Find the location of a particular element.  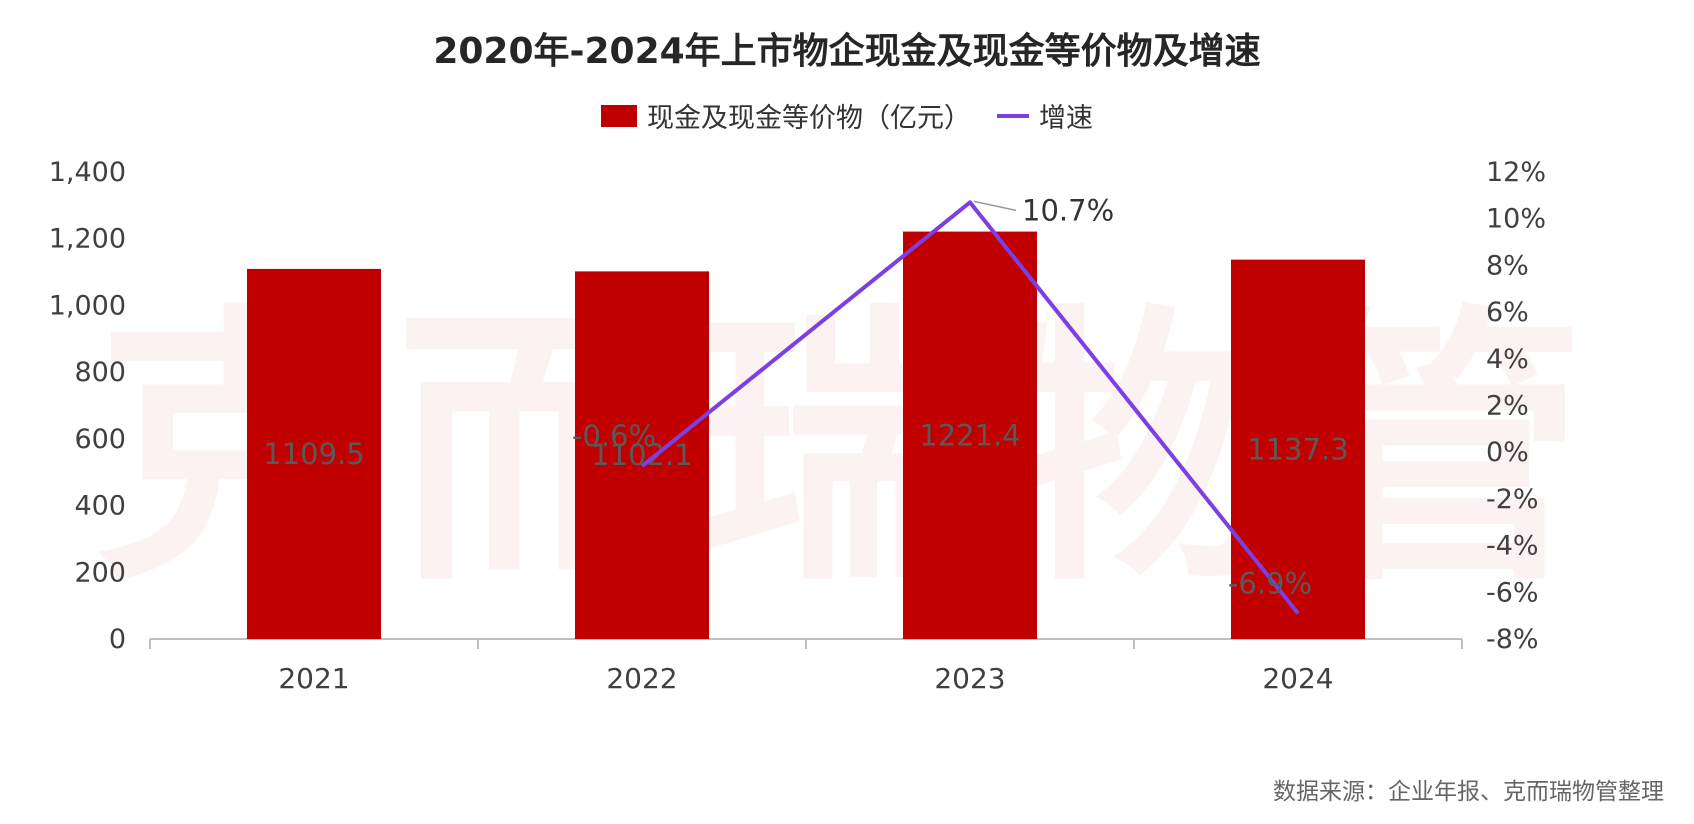

y-right-tick-label: 4% is located at coordinates (1507, 359).